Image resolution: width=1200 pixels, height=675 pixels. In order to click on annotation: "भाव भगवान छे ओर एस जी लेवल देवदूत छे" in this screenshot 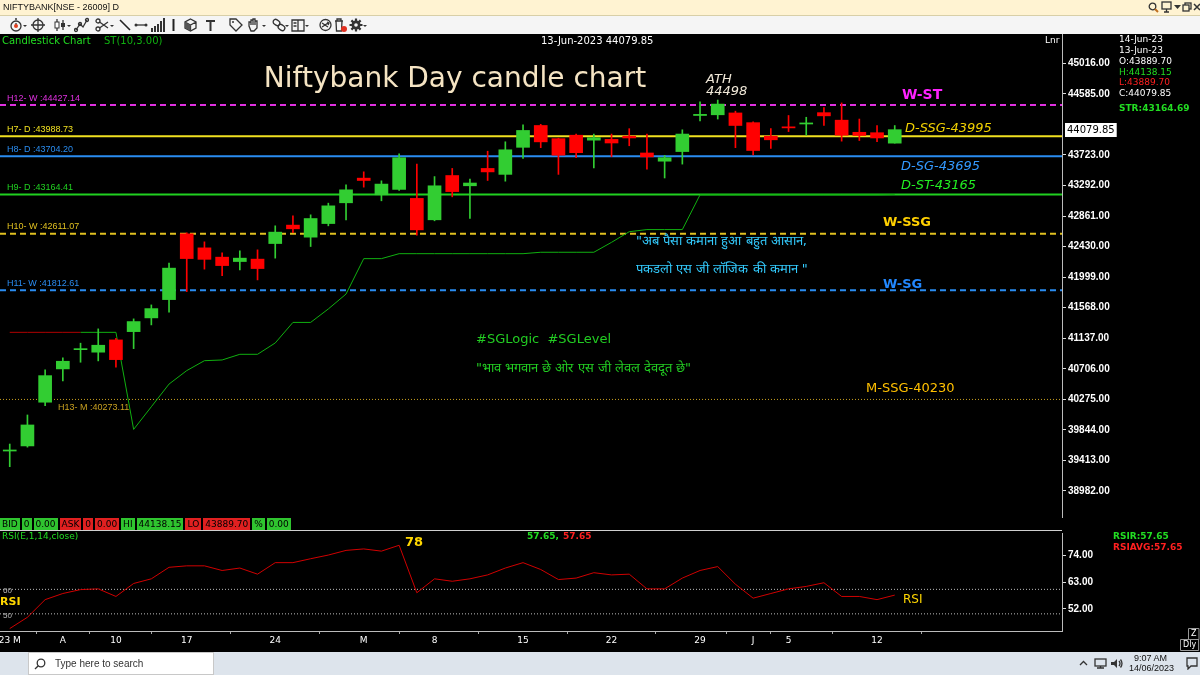, I will do `click(584, 368)`.